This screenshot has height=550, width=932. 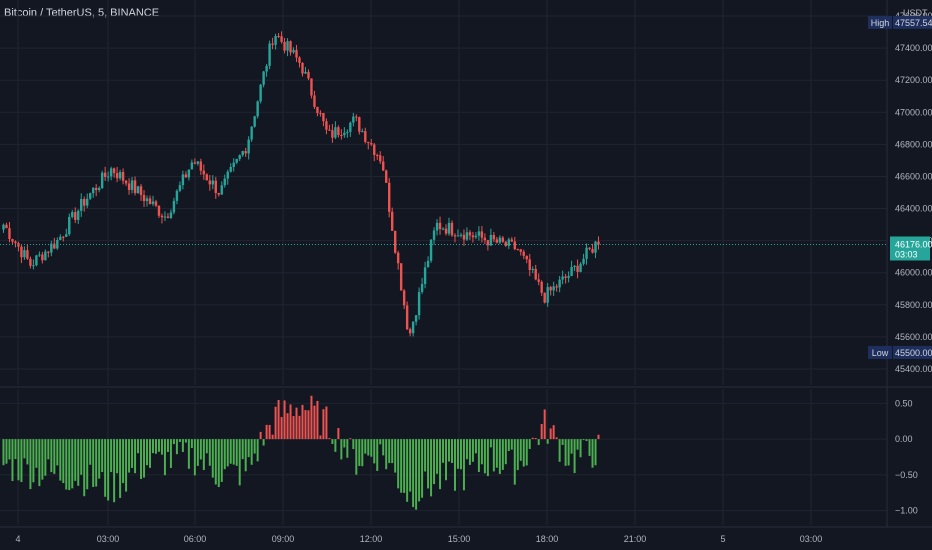 What do you see at coordinates (913, 209) in the screenshot?
I see `price-tick-label: 46400.00` at bounding box center [913, 209].